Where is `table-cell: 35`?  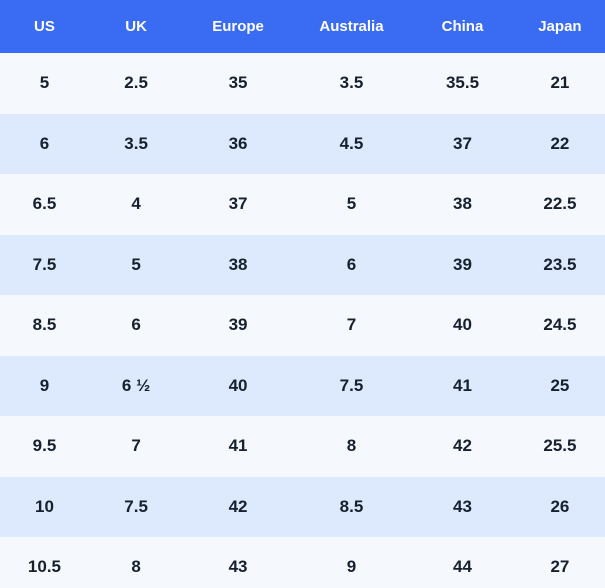 table-cell: 35 is located at coordinates (238, 83).